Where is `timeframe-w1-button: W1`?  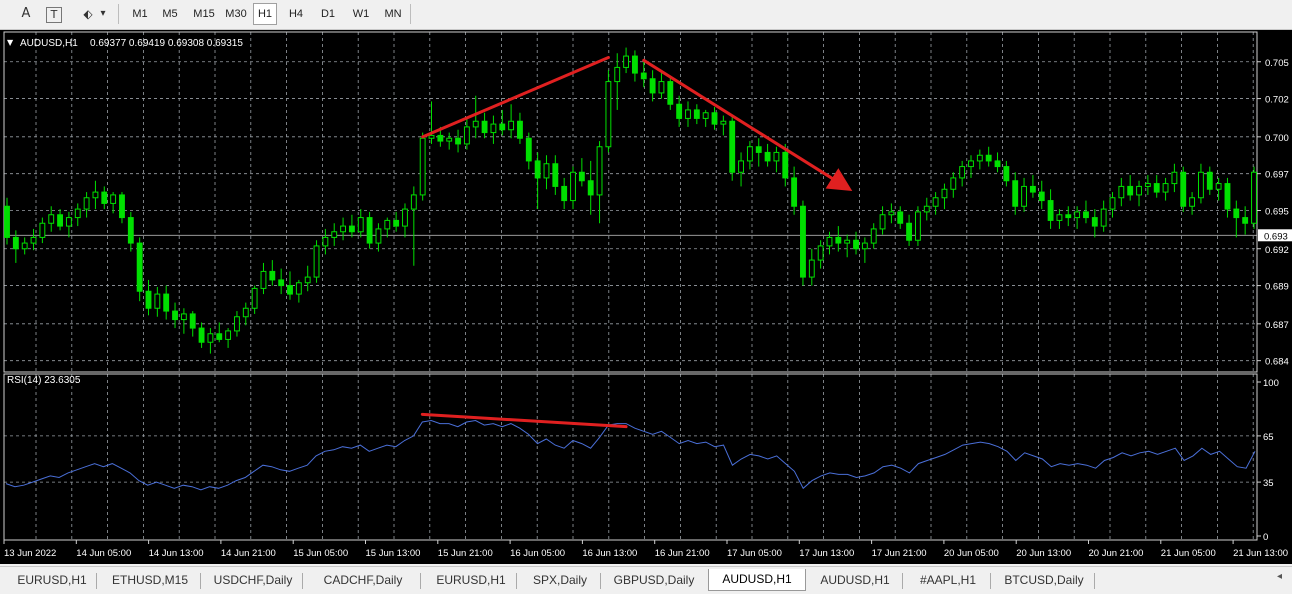 timeframe-w1-button: W1 is located at coordinates (361, 14).